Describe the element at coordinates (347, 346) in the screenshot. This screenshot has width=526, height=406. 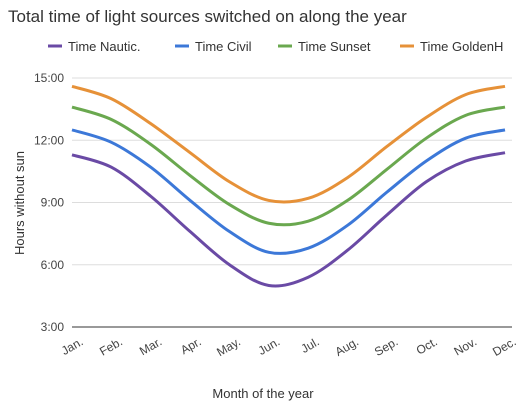
I see `x-tick-label: Aug.` at that location.